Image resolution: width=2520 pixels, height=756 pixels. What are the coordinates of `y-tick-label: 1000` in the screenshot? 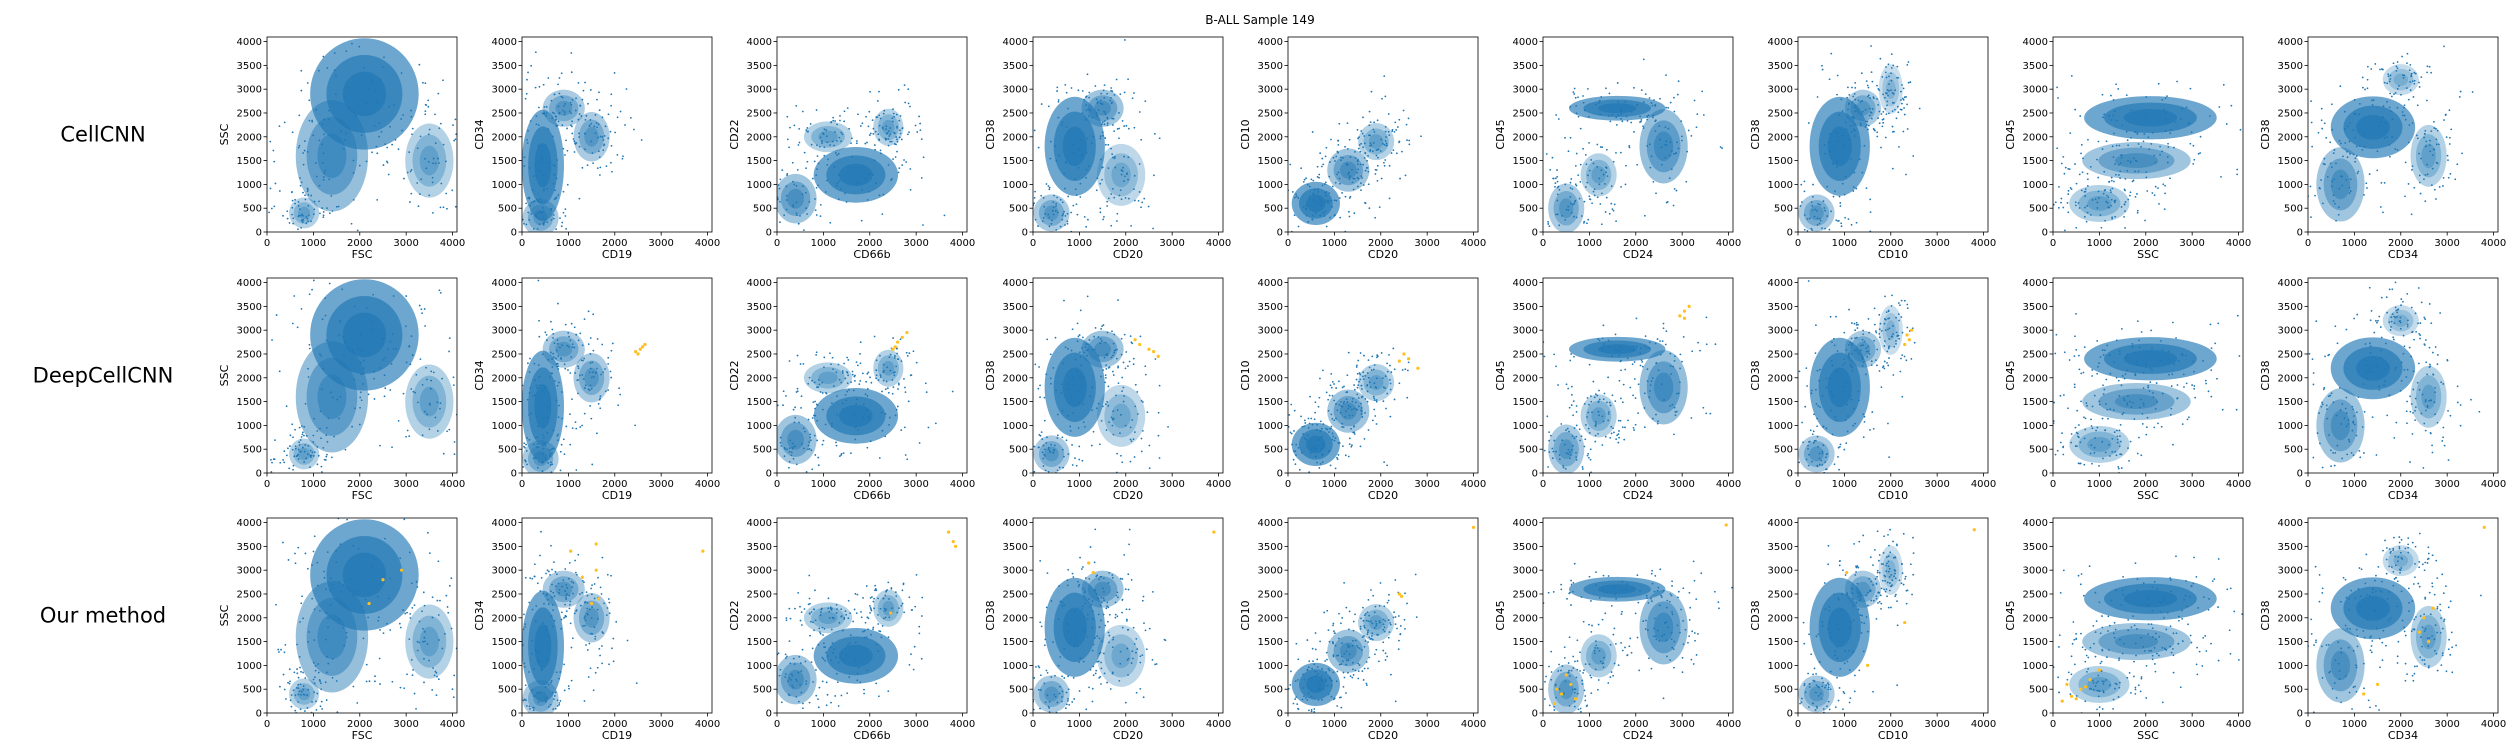 It's located at (759, 666).